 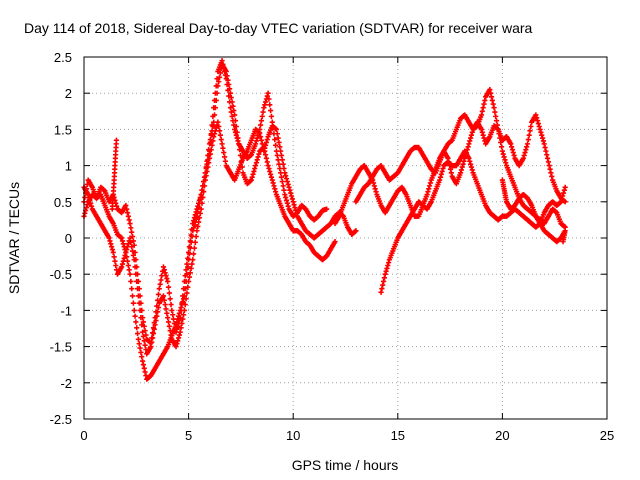 I want to click on y-tick-label: 1, so click(x=68, y=166).